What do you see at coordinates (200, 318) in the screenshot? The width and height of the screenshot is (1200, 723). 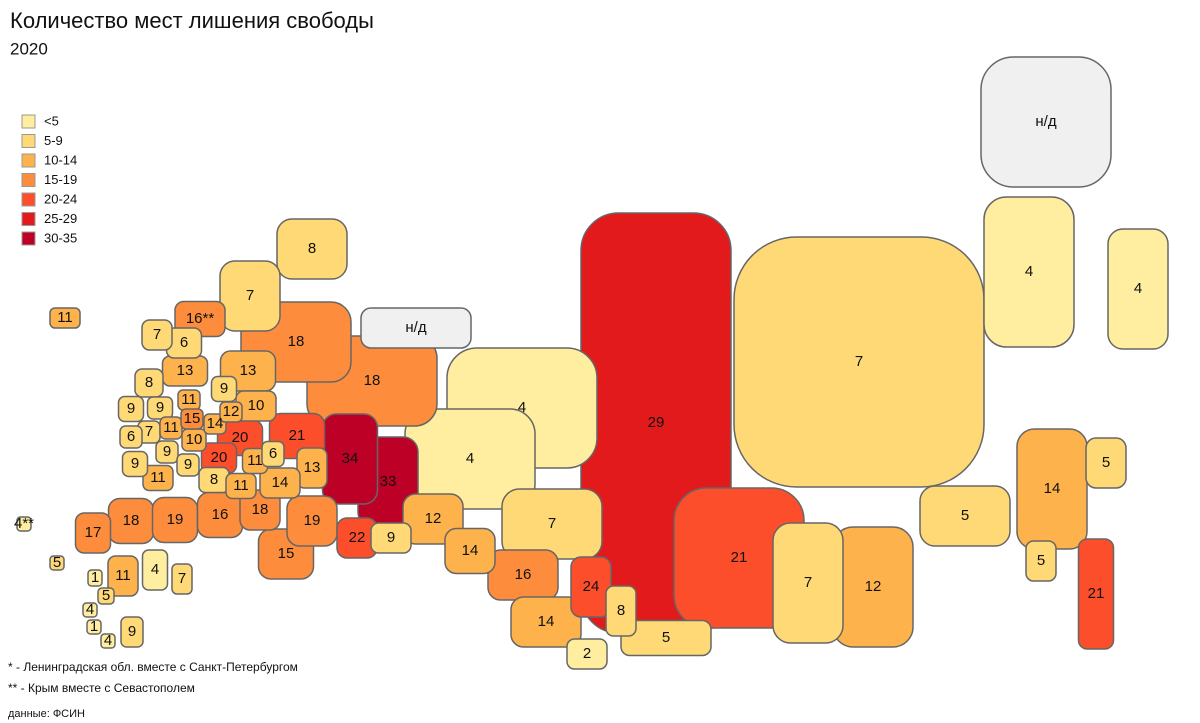 I see `region-label: 16**` at bounding box center [200, 318].